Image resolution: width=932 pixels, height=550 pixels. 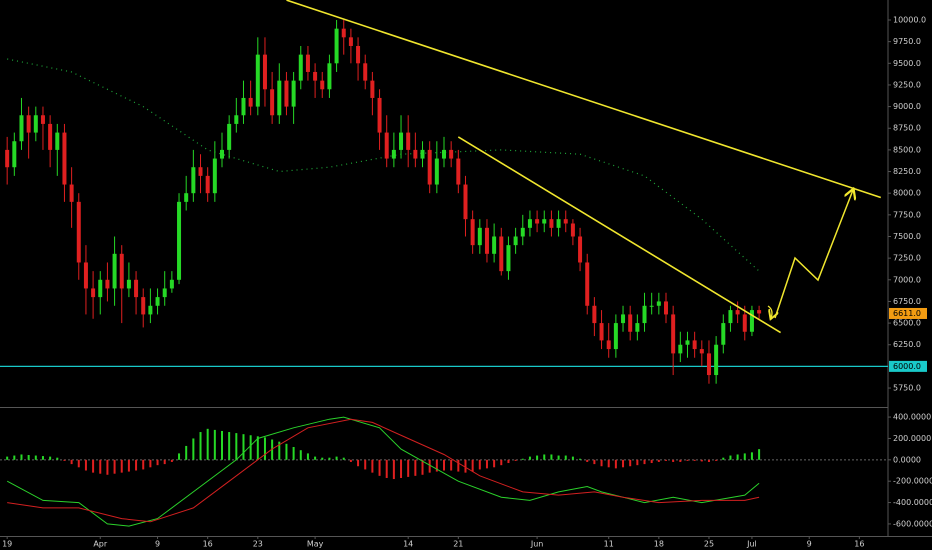 I want to click on last-label: 6611.0, so click(x=907, y=313).